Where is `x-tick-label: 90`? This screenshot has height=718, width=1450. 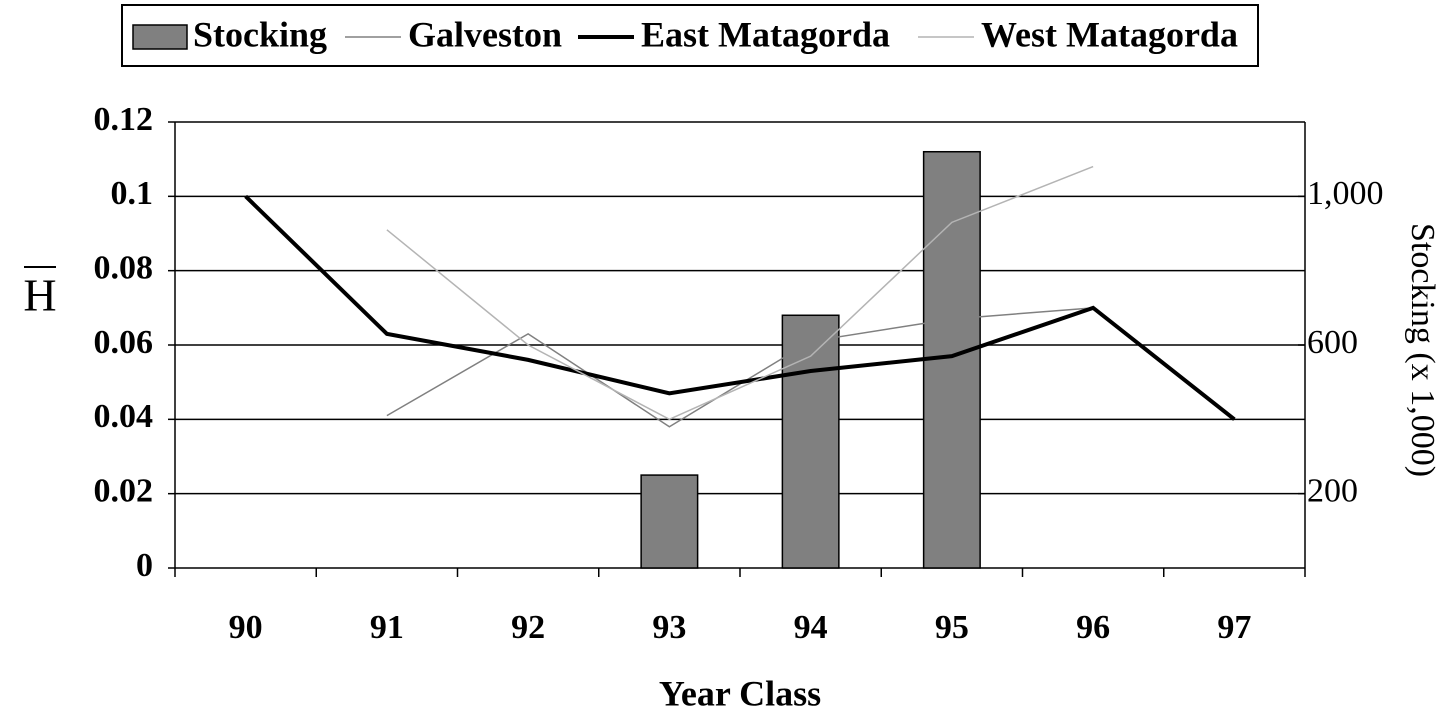 x-tick-label: 90 is located at coordinates (246, 627).